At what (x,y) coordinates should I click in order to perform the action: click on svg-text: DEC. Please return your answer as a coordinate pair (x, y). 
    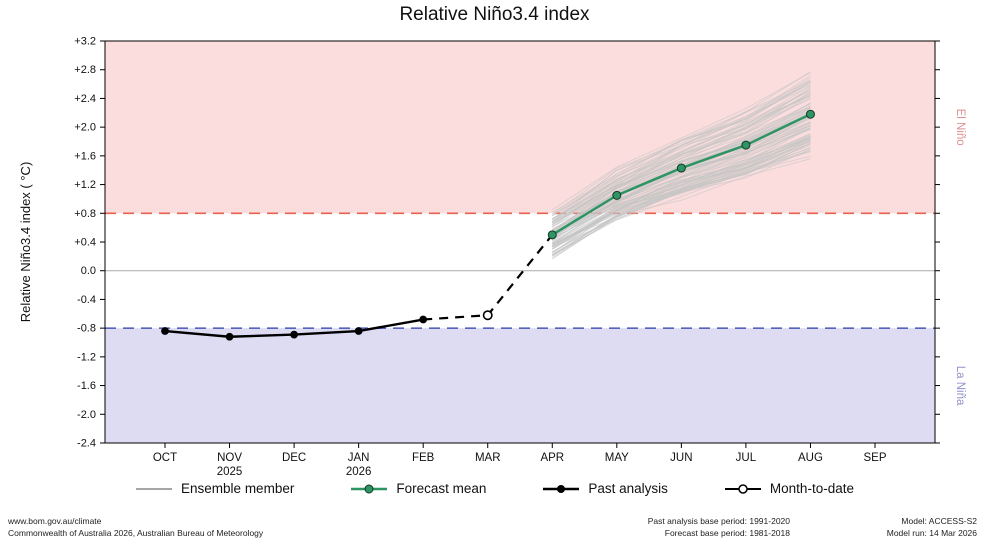
    Looking at the image, I should click on (294, 458).